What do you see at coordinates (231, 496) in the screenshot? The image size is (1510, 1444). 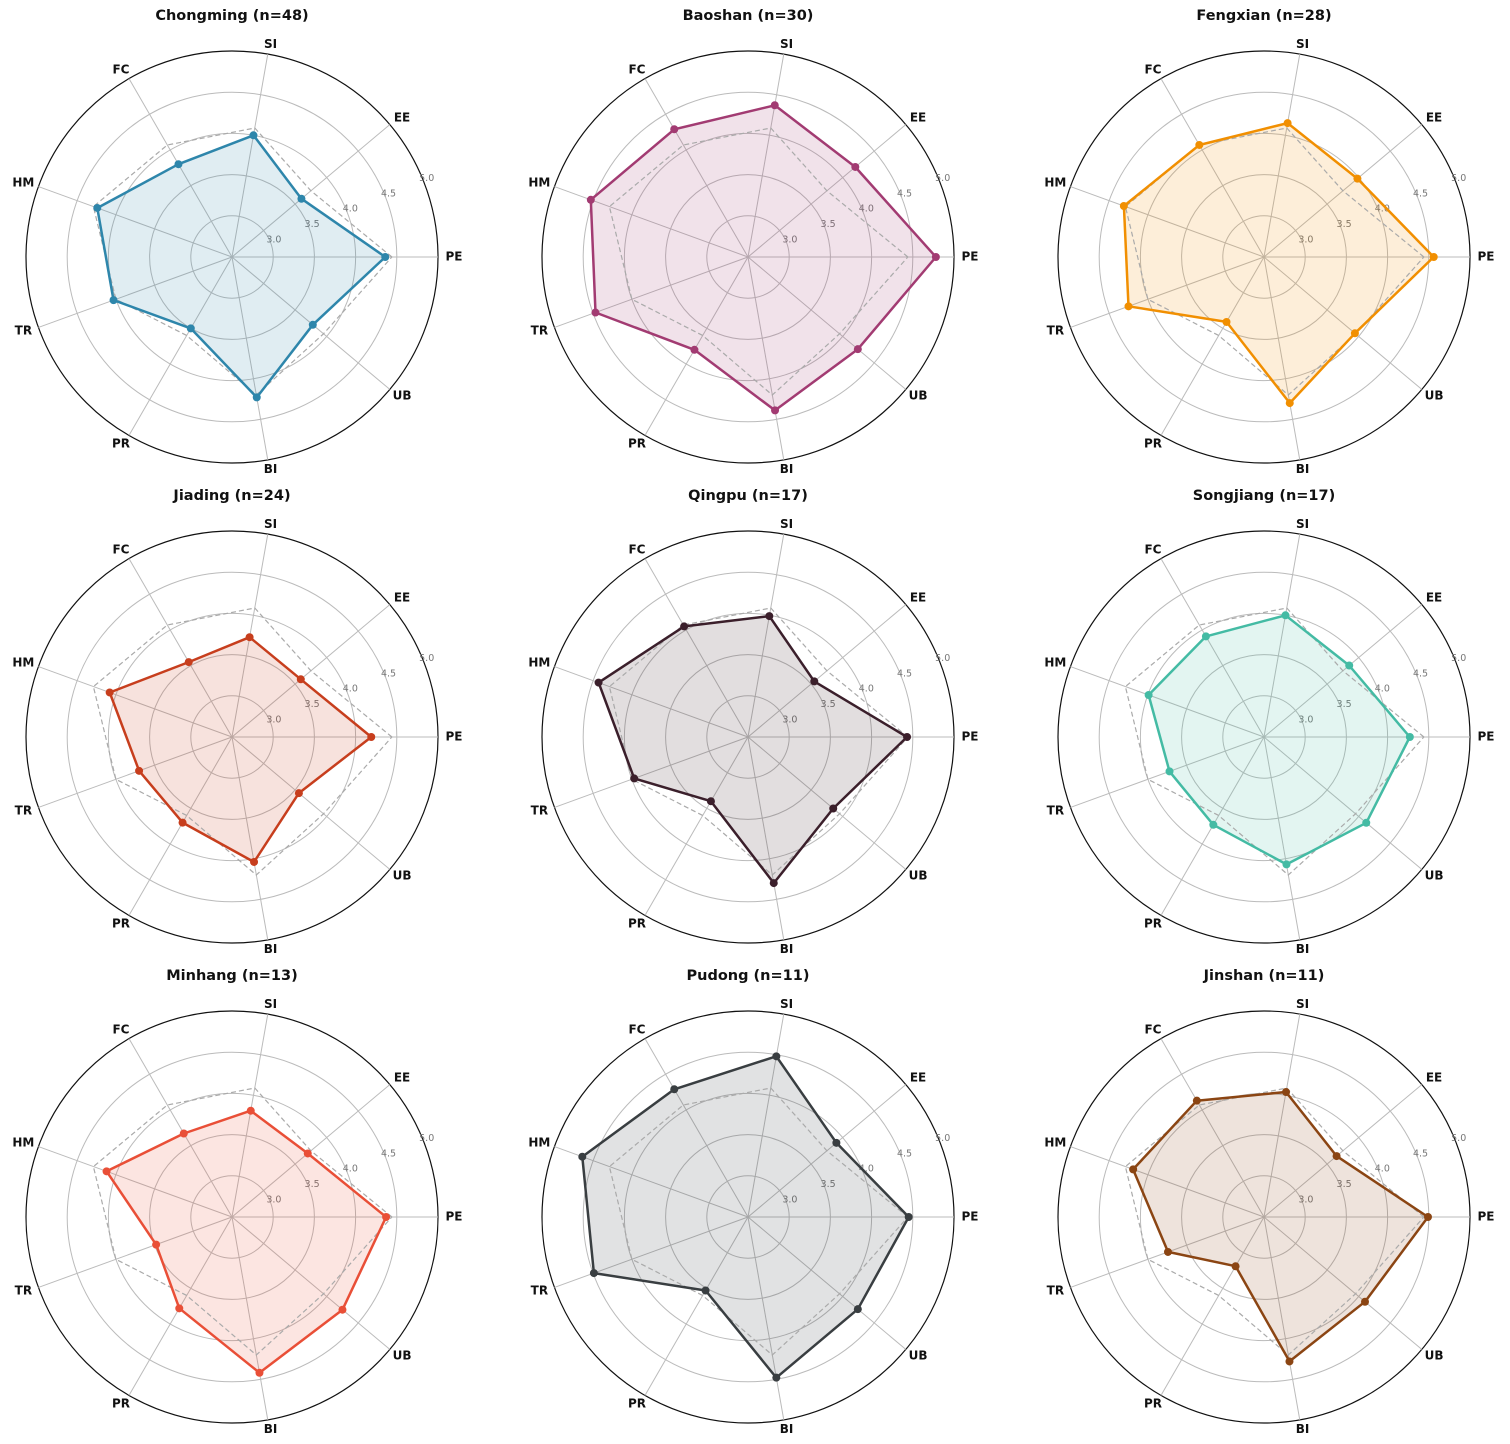 I see `chart-title: Jiading (n=24)` at bounding box center [231, 496].